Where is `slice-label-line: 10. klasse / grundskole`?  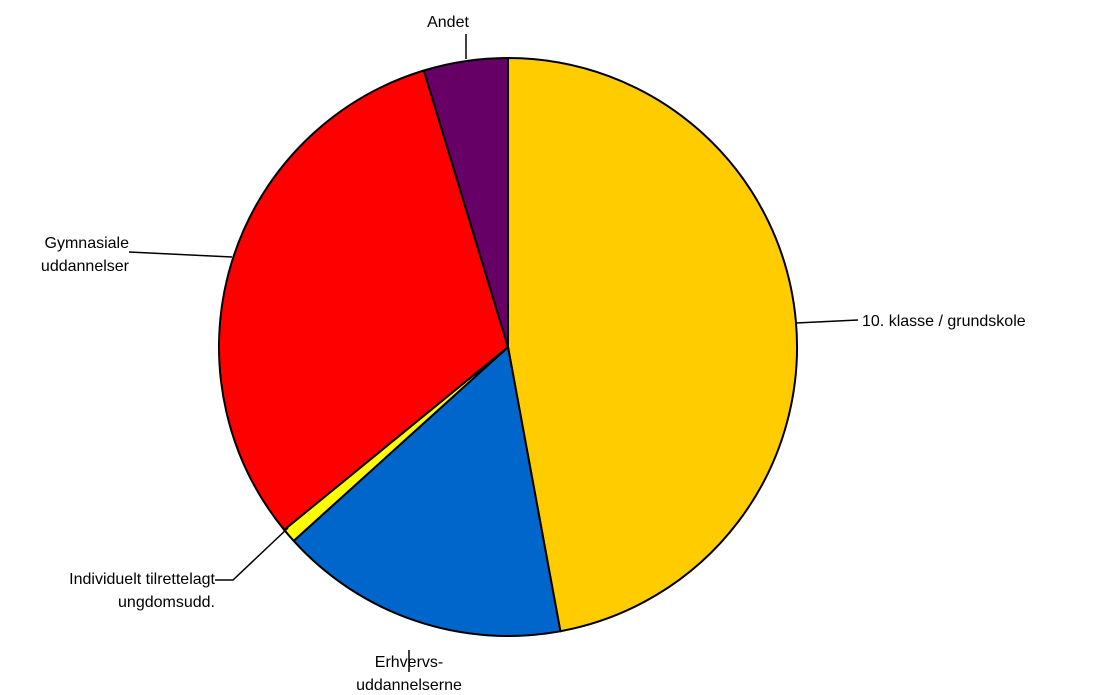 slice-label-line: 10. klasse / grundskole is located at coordinates (944, 321).